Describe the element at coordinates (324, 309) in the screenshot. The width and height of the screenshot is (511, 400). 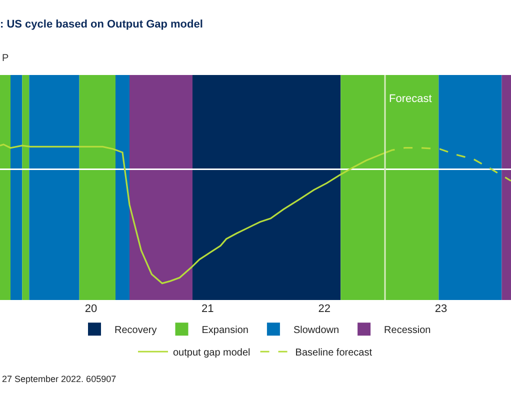
I see `x-tick-label: 22` at that location.